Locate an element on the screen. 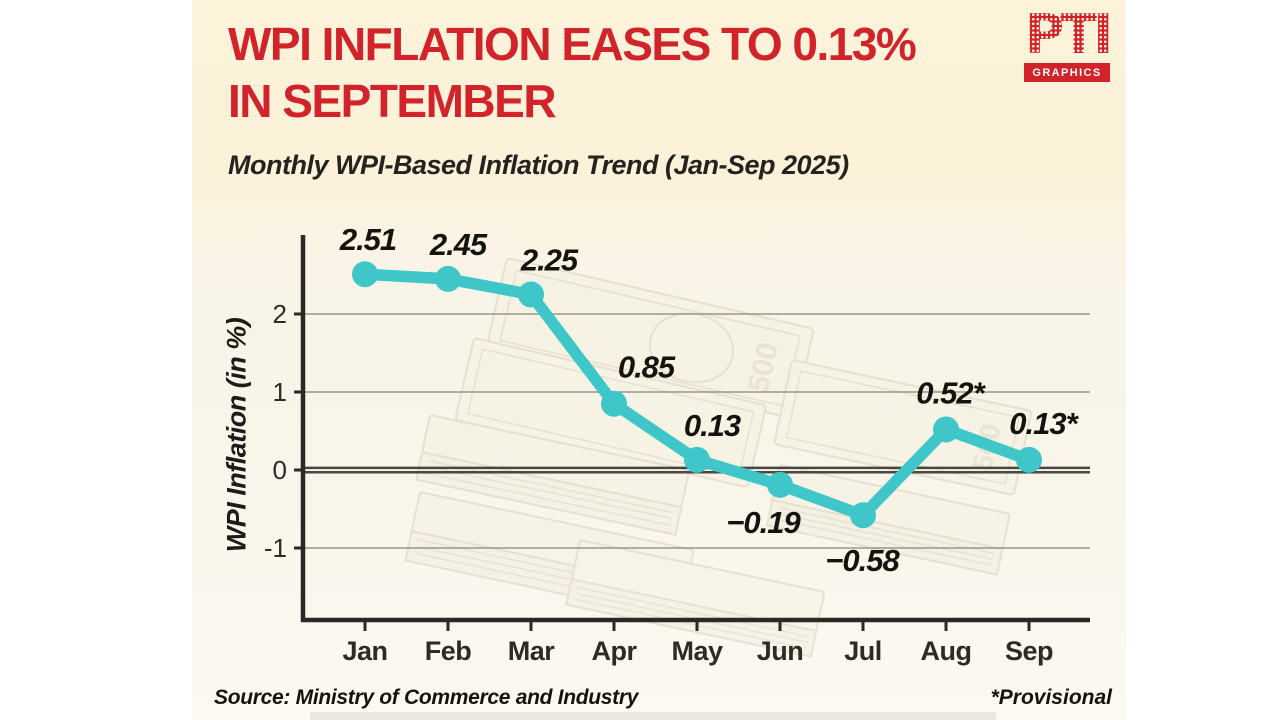 This screenshot has height=720, width=1280. title-line-1: WPI INFLATION EASES TO 0.13% is located at coordinates (572, 44).